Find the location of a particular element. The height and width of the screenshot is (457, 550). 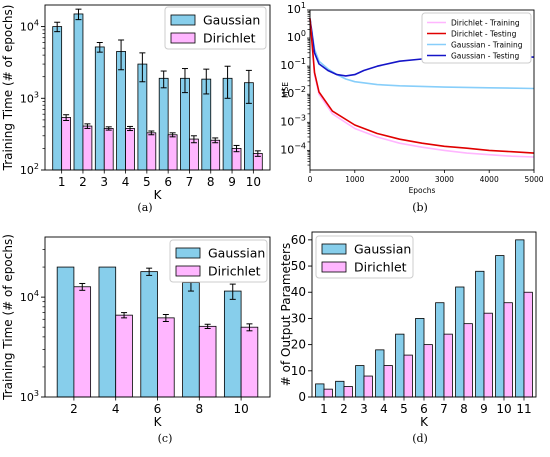

caption-a: (a) is located at coordinates (145, 207).